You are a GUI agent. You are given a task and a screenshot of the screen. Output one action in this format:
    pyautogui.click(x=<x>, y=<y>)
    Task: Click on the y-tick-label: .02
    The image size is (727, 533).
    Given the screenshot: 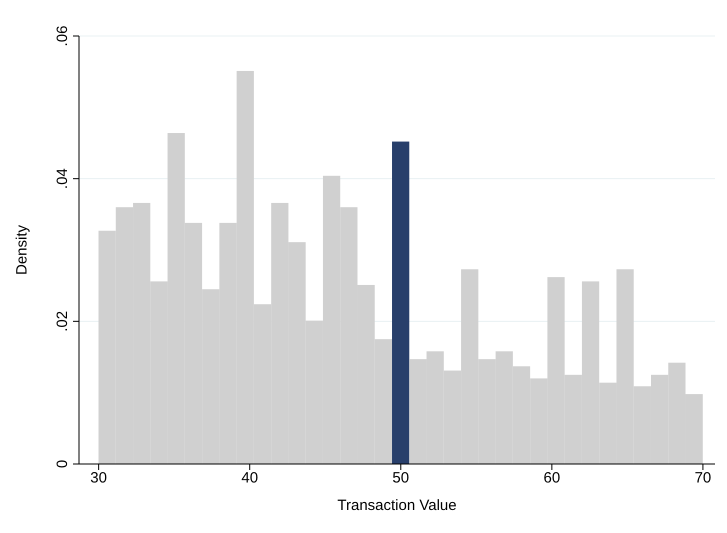 What is the action you would take?
    pyautogui.click(x=62, y=321)
    